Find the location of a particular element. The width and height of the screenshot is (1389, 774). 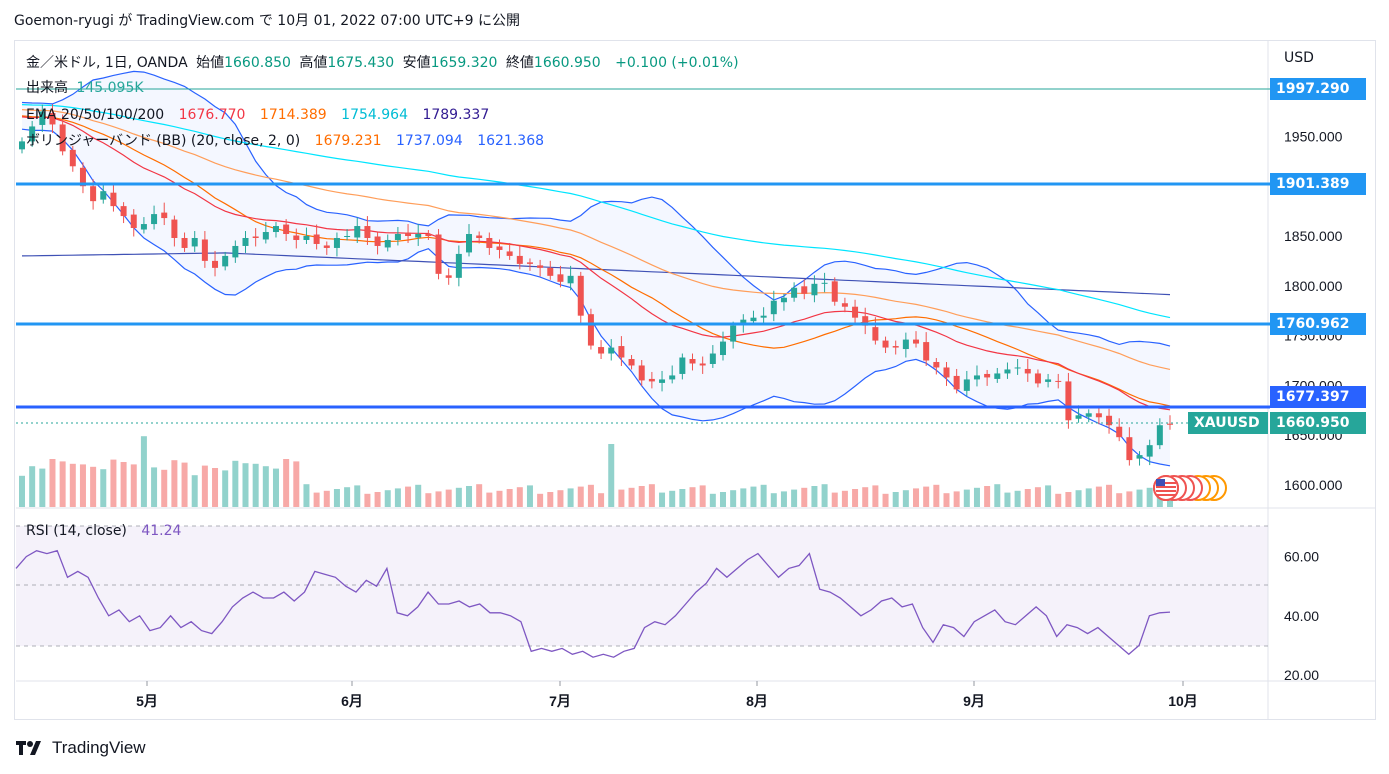

tradingview-logo-icon is located at coordinates (28, 748).